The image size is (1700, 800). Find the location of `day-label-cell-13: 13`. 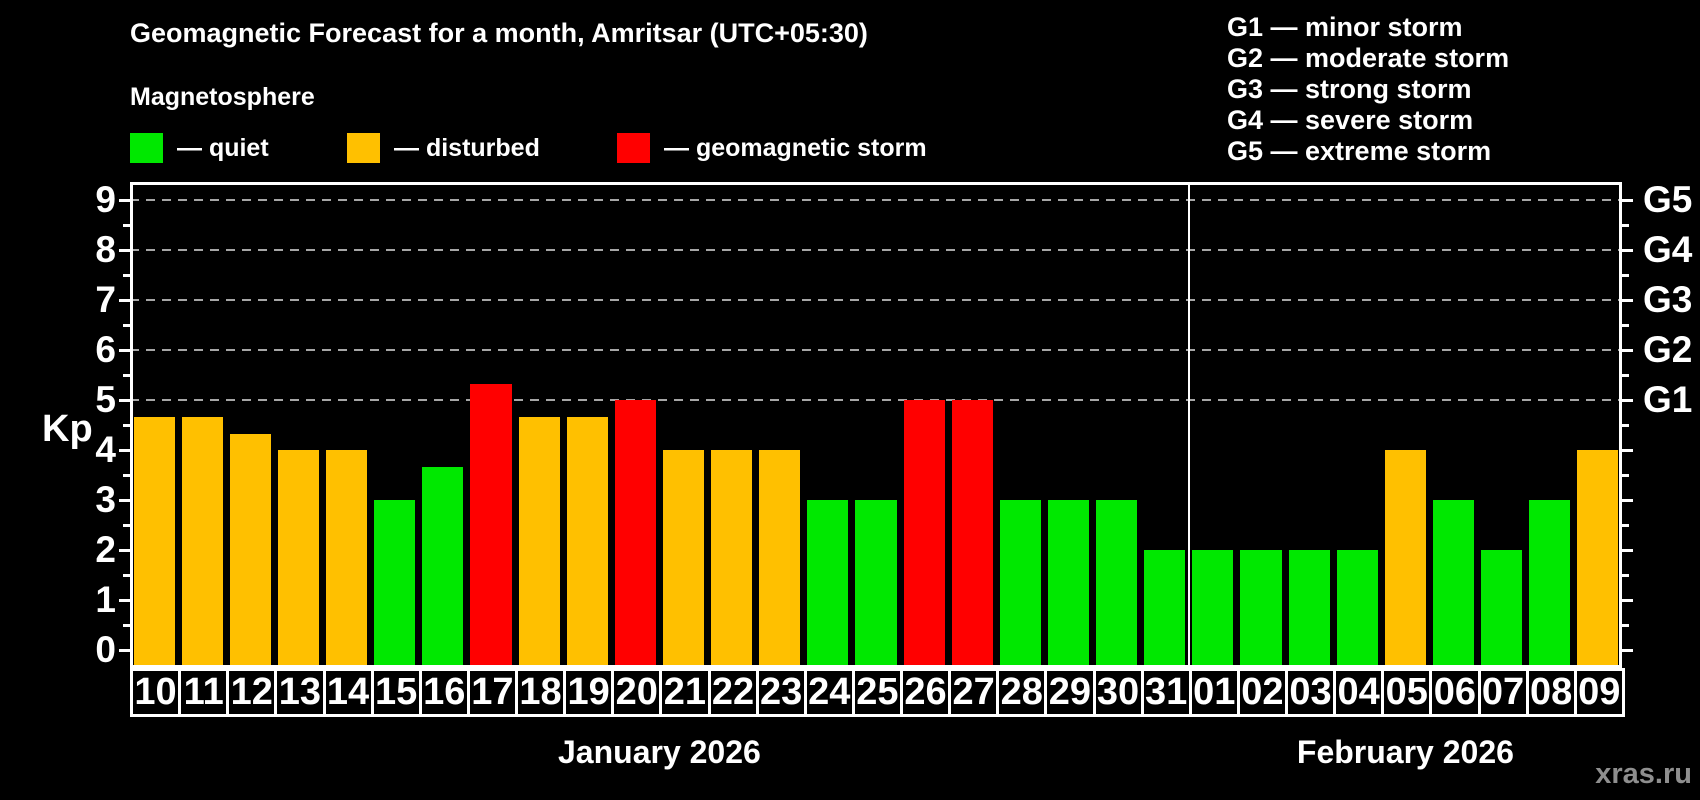

day-label-cell-13: 13 is located at coordinates (300, 692).